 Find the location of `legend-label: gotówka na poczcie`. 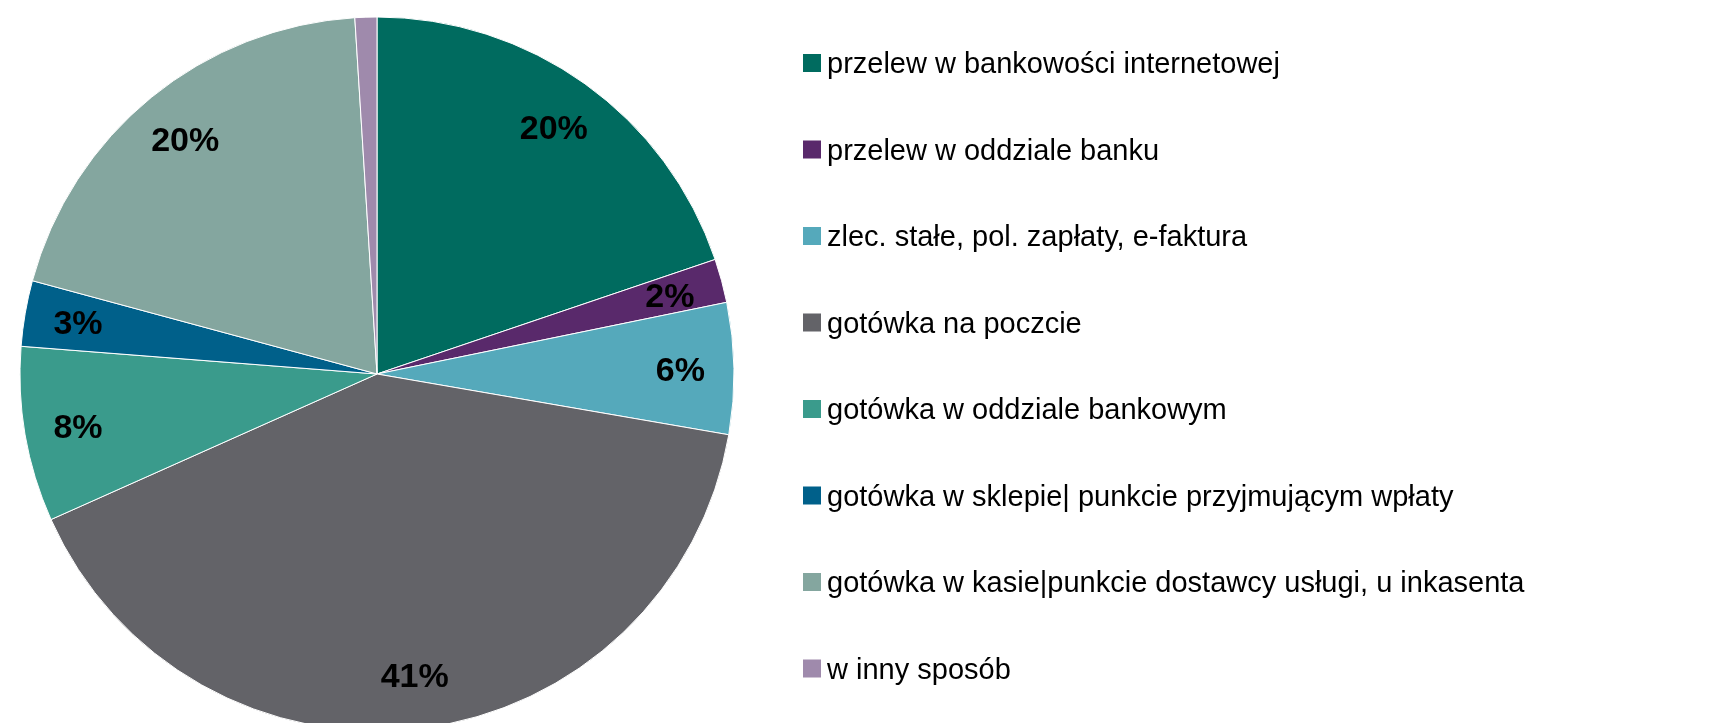

legend-label: gotówka na poczcie is located at coordinates (954, 322).